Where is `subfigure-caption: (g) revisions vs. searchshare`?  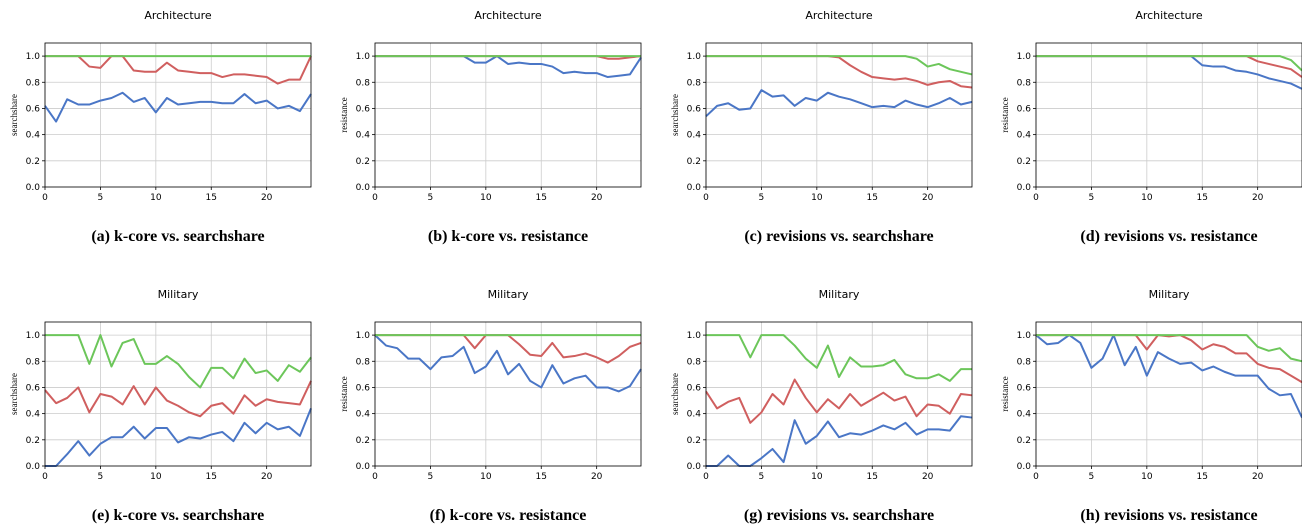 subfigure-caption: (g) revisions vs. searchshare is located at coordinates (839, 515).